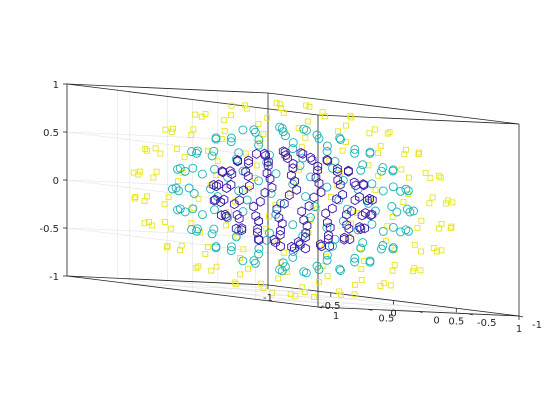  I want to click on z-tick-label: 1, so click(56, 85).